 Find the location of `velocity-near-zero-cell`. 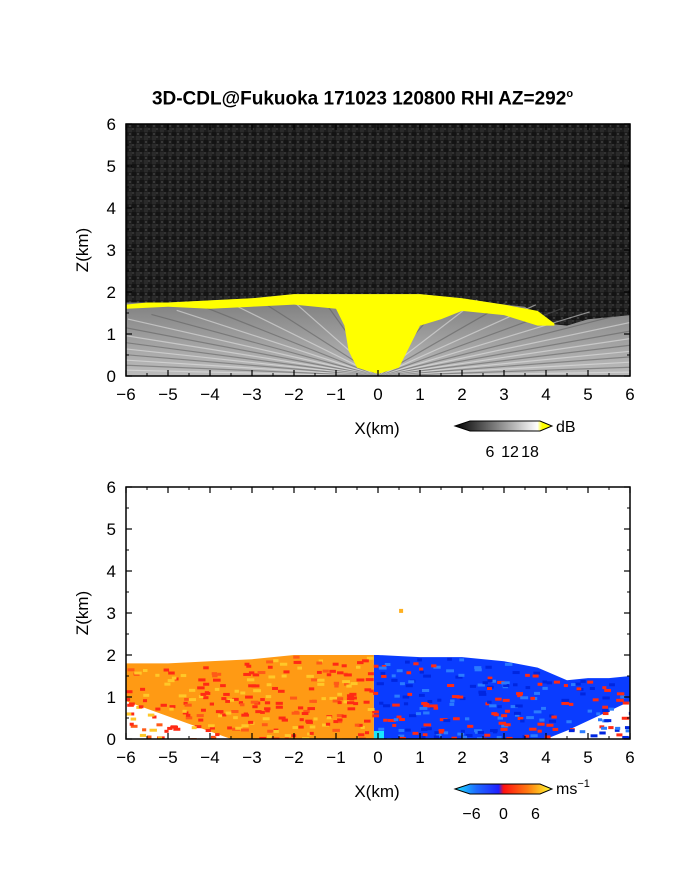

velocity-near-zero-cell is located at coordinates (379, 735).